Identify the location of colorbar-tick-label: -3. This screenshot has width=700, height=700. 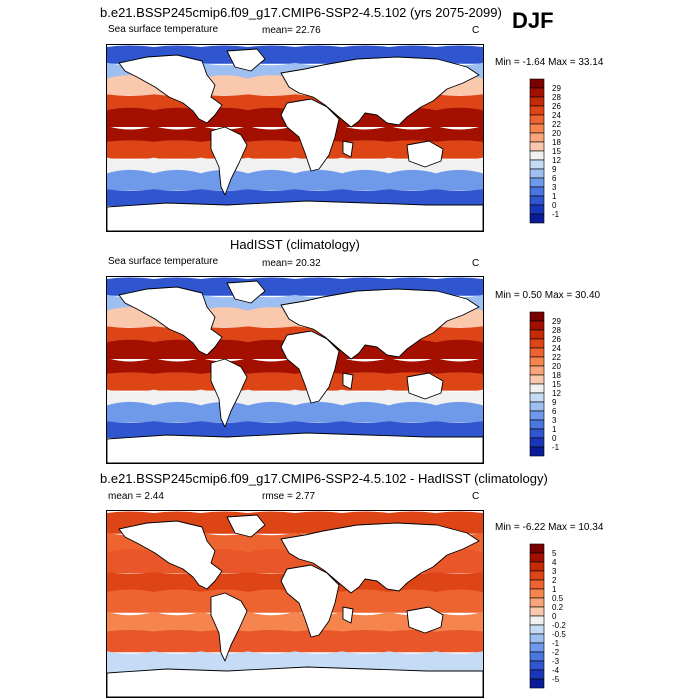
(556, 661).